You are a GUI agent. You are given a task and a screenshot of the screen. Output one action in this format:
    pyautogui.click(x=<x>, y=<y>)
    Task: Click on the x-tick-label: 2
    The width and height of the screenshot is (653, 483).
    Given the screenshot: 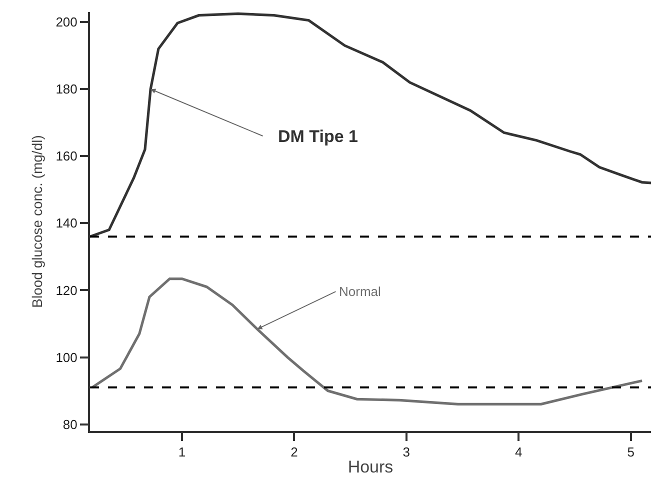 What is the action you would take?
    pyautogui.click(x=294, y=452)
    